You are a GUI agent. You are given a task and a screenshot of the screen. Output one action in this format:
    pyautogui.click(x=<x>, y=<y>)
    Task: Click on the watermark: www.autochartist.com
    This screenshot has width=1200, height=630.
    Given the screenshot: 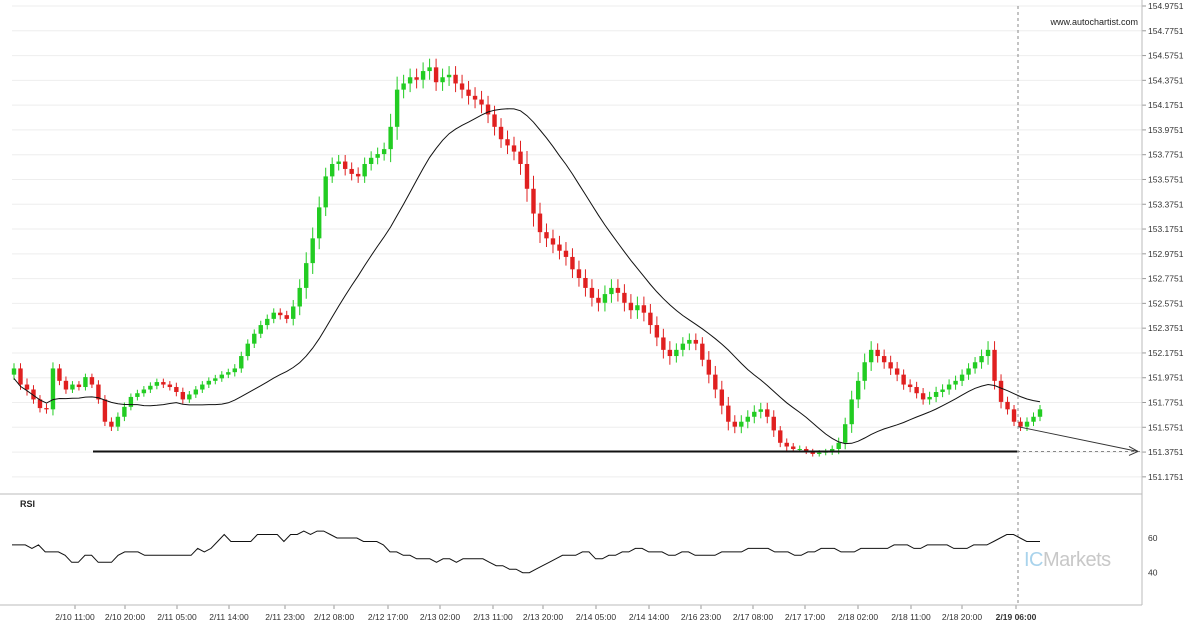 What is the action you would take?
    pyautogui.click(x=1094, y=22)
    